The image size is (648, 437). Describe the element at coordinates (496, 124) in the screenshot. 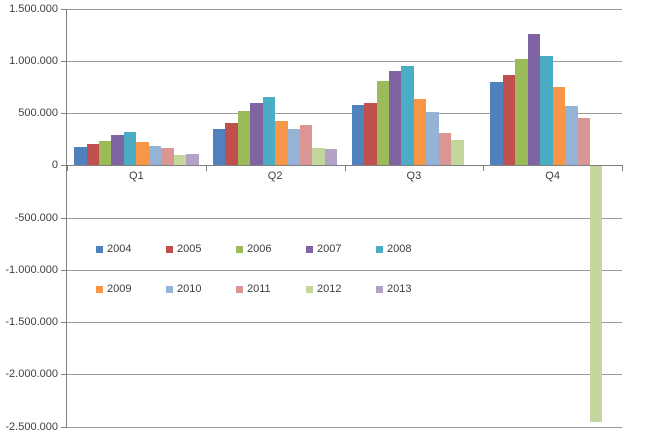

I see `bar-2004-q4` at that location.